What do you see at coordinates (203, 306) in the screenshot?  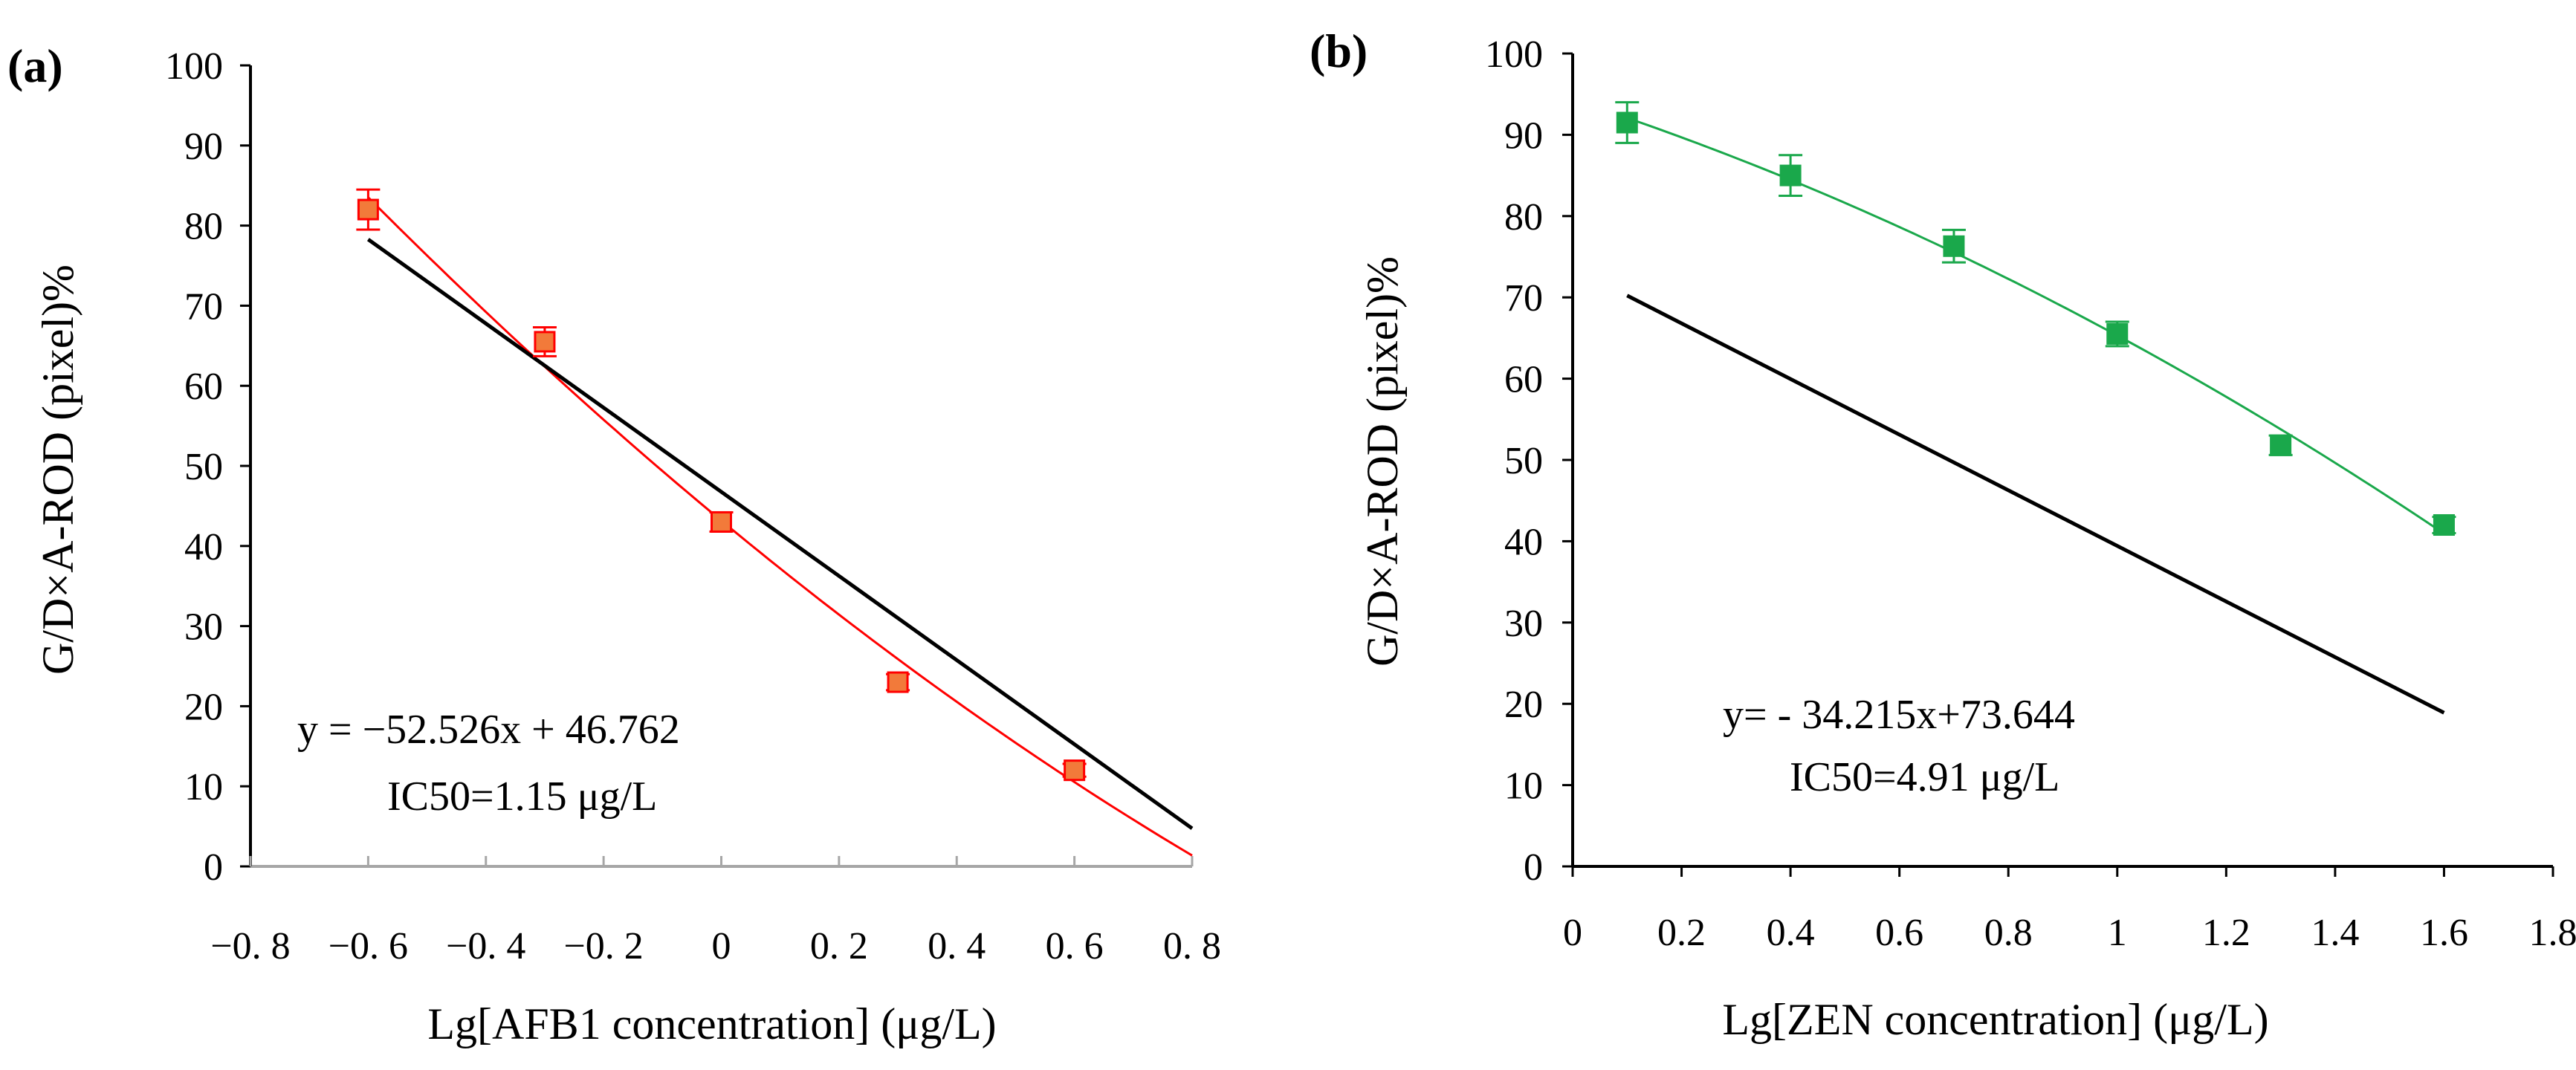 I see `panel-a-y-tick-label: 70` at bounding box center [203, 306].